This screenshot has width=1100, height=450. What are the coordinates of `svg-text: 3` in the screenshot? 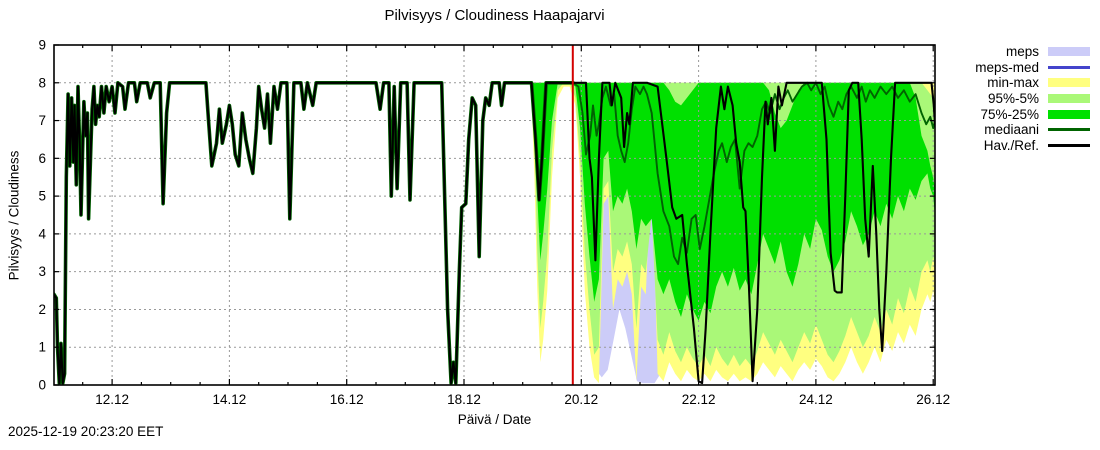 It's located at (42, 271).